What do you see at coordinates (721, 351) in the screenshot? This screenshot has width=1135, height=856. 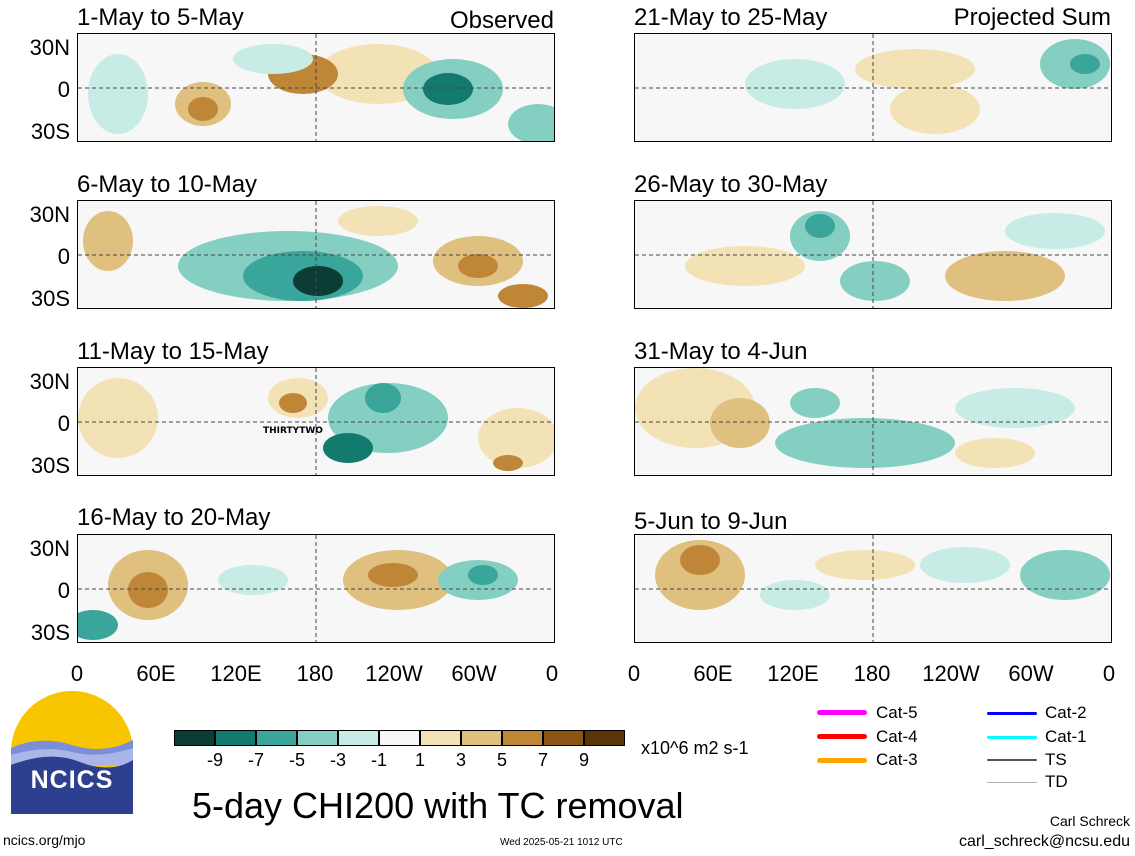 I see `panel-title-7: 31-May to 4-Jun` at bounding box center [721, 351].